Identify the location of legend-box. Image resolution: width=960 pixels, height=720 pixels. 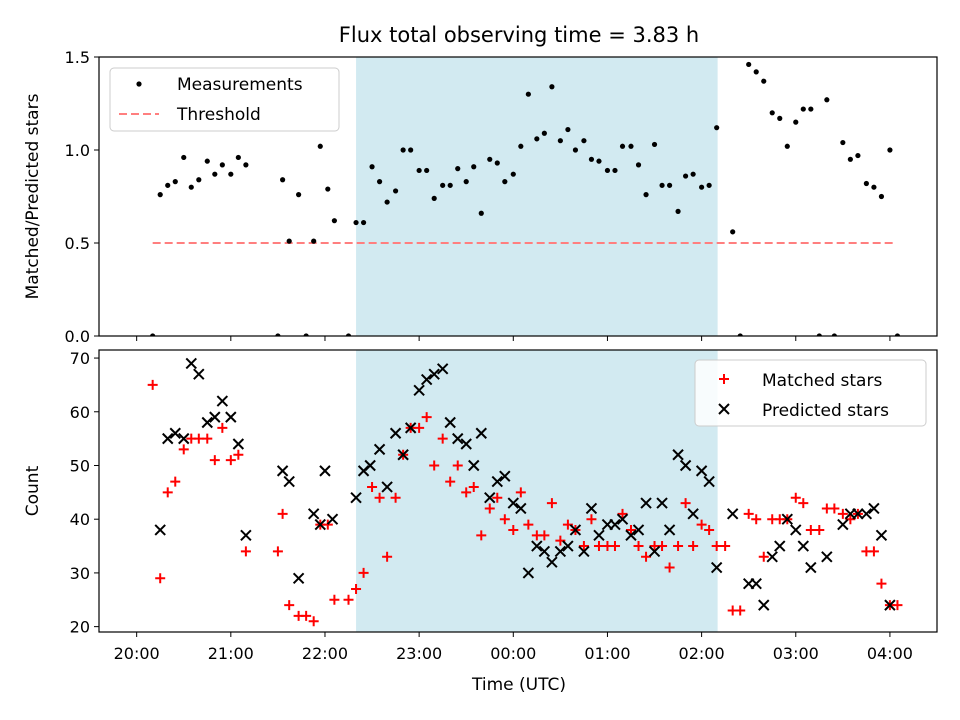
(810, 393).